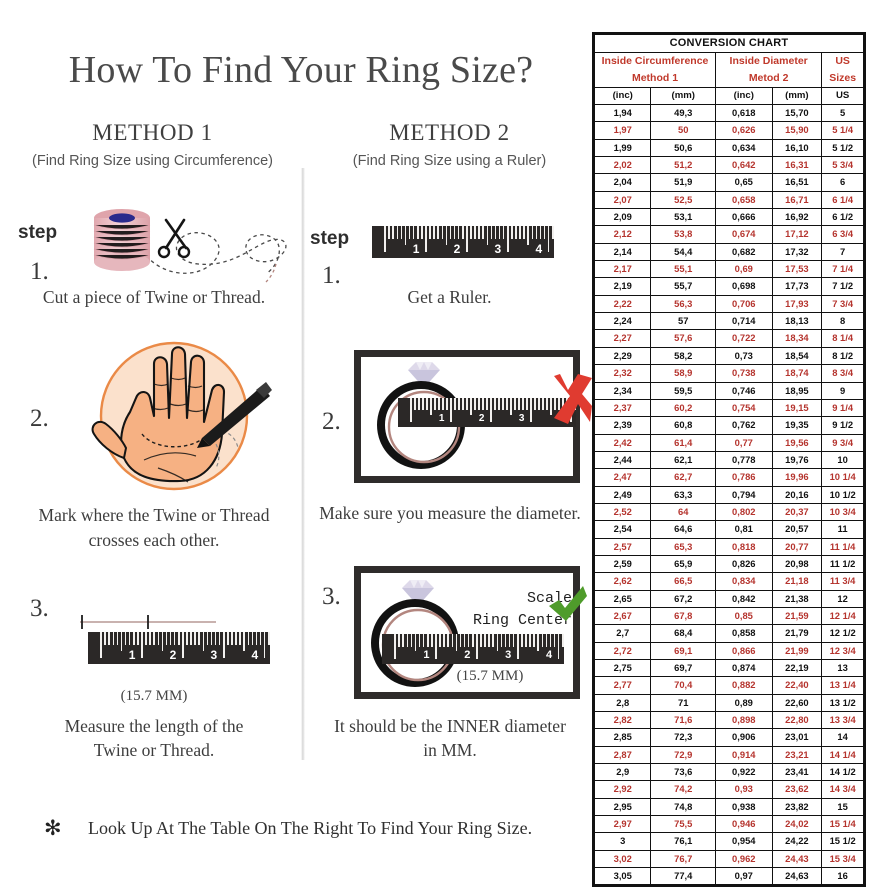  Describe the element at coordinates (154, 540) in the screenshot. I see `method-1-step-2-caption-line2: crosses each other.` at that location.